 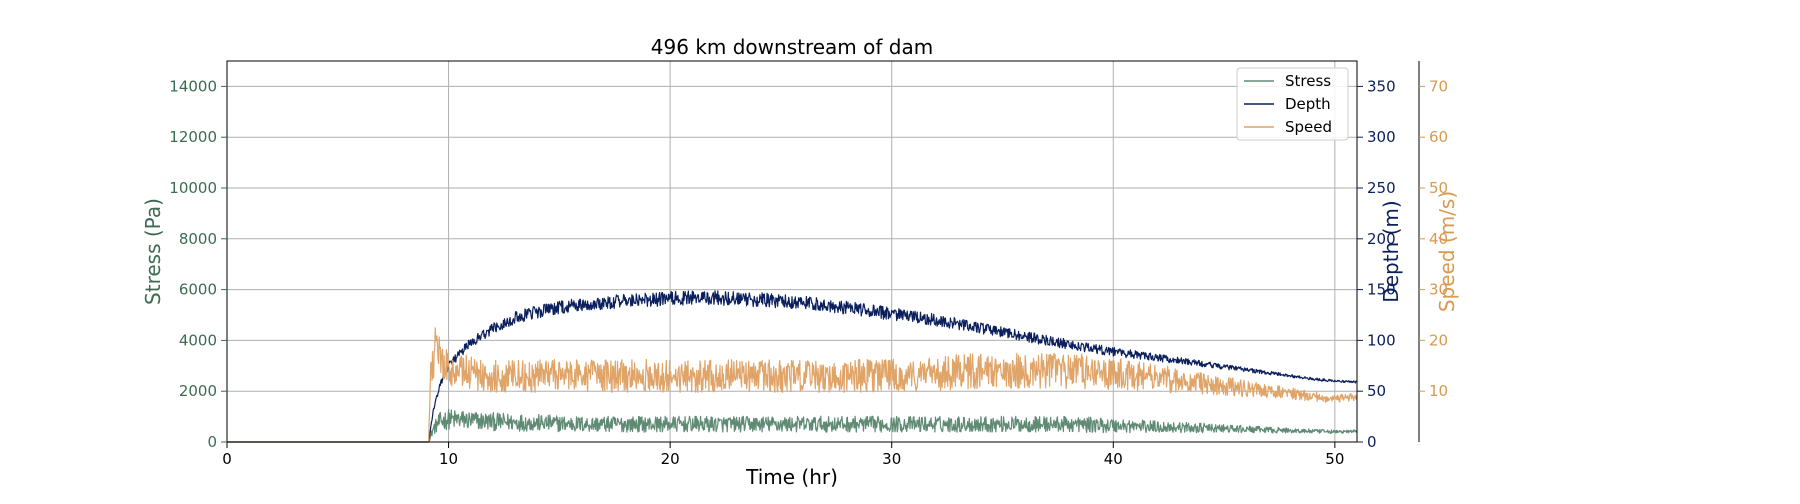 I want to click on depth-tick-label: 250, so click(x=1381, y=188).